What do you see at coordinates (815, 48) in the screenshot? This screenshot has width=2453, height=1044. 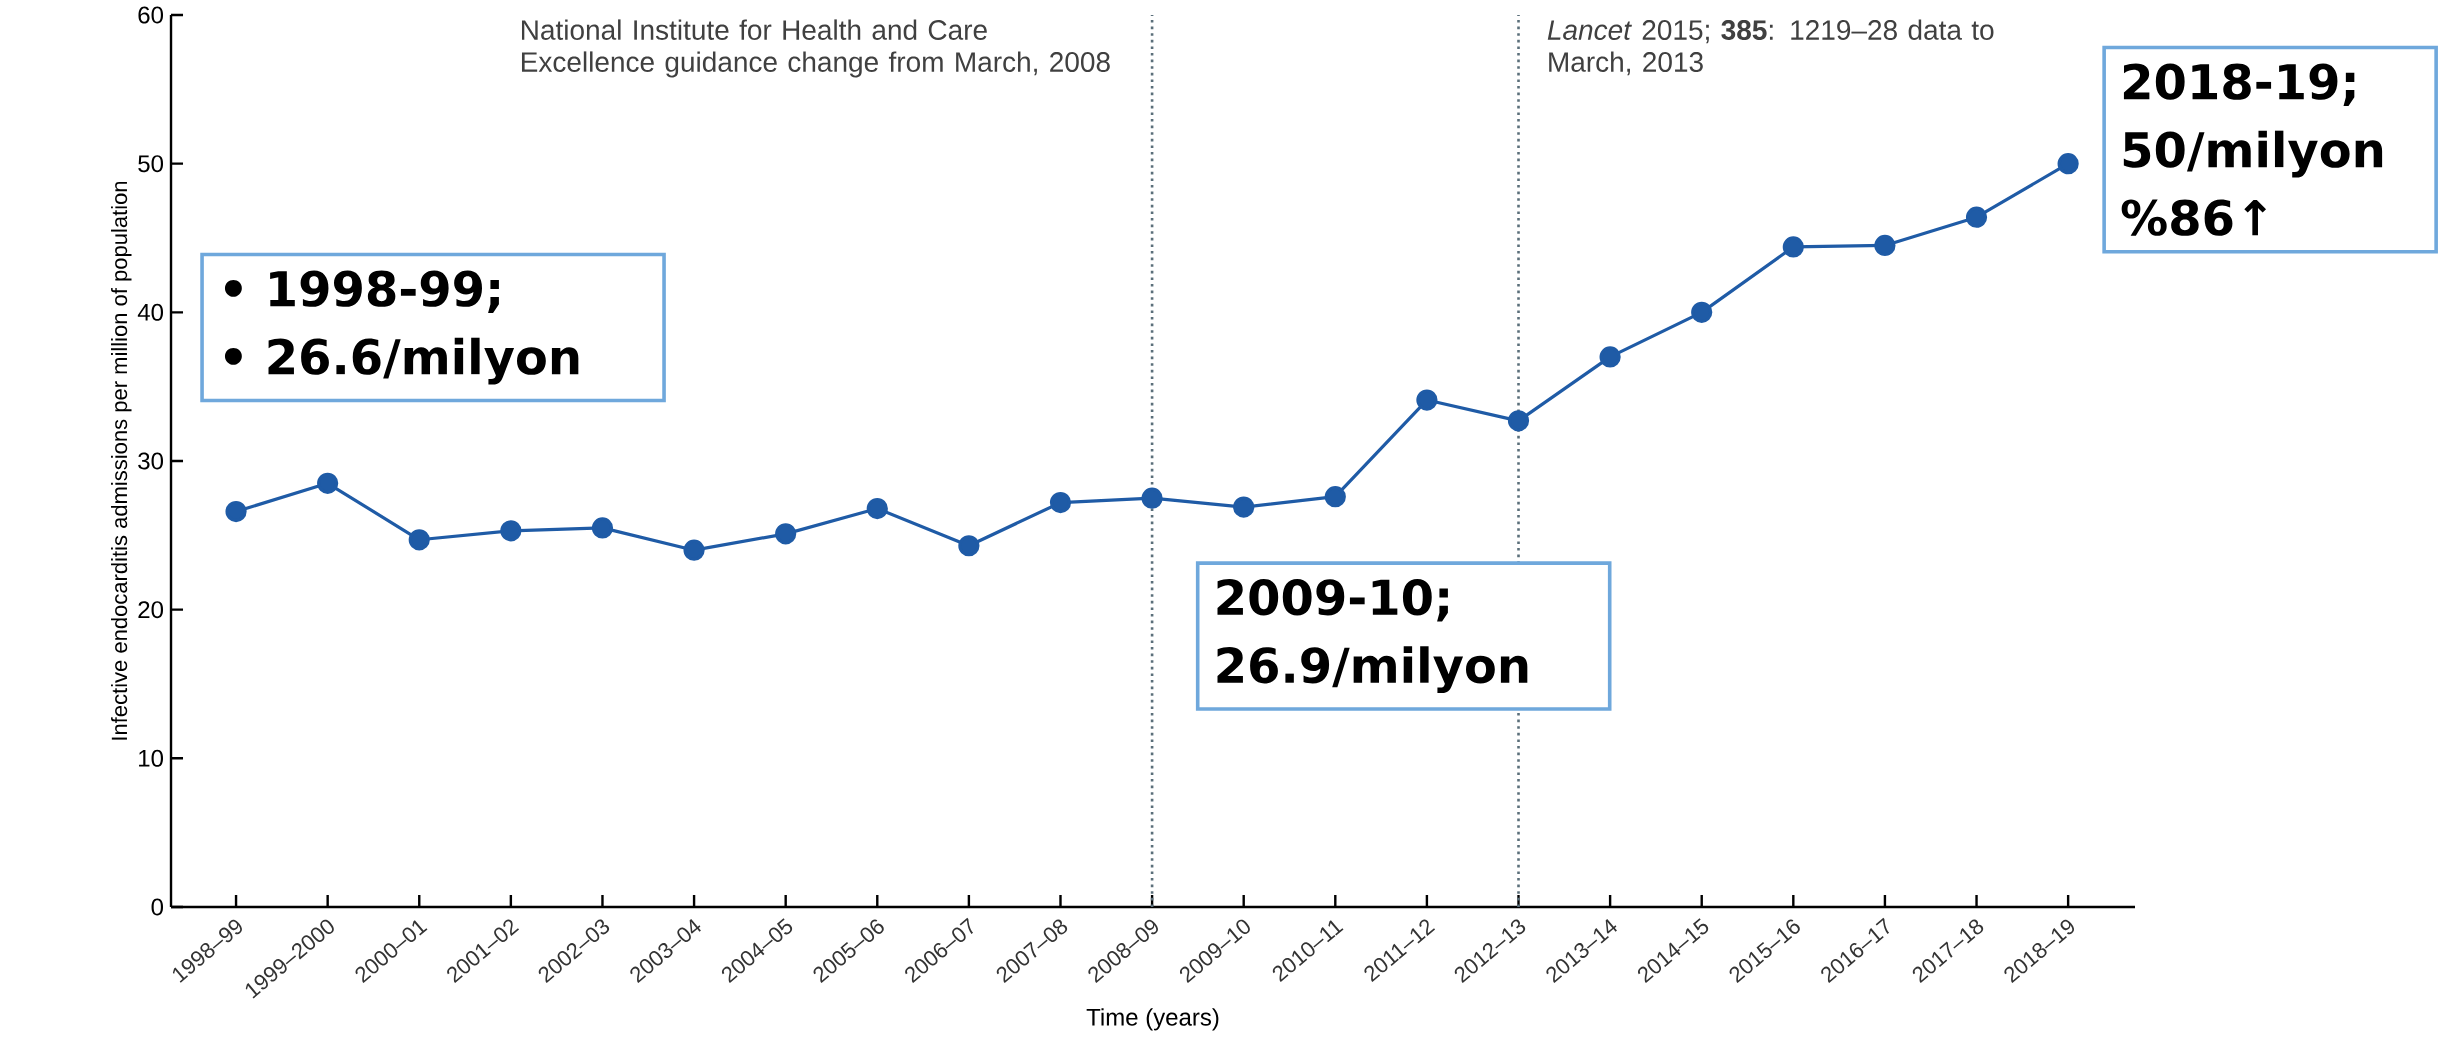 I see `ref-line-label: National Institute for Health and Care Excellence guidance change from March, 2008` at bounding box center [815, 48].